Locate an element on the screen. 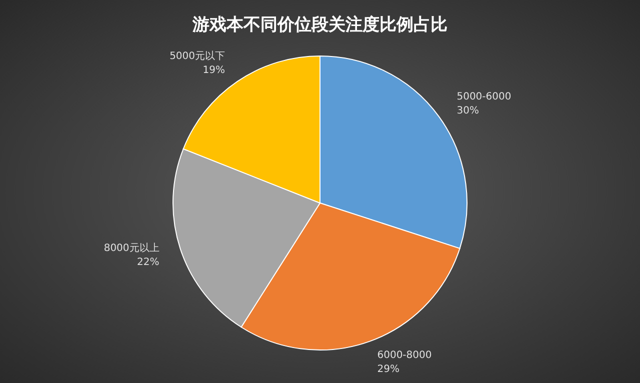 The width and height of the screenshot is (640, 383). data-label: 29% is located at coordinates (388, 370).